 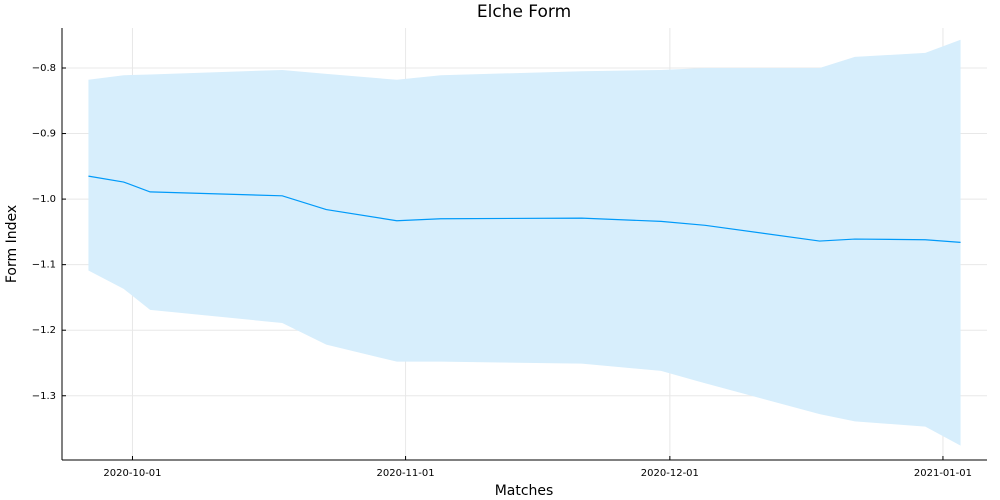 What do you see at coordinates (44, 134) in the screenshot?
I see `y-tick-label: −0.9` at bounding box center [44, 134].